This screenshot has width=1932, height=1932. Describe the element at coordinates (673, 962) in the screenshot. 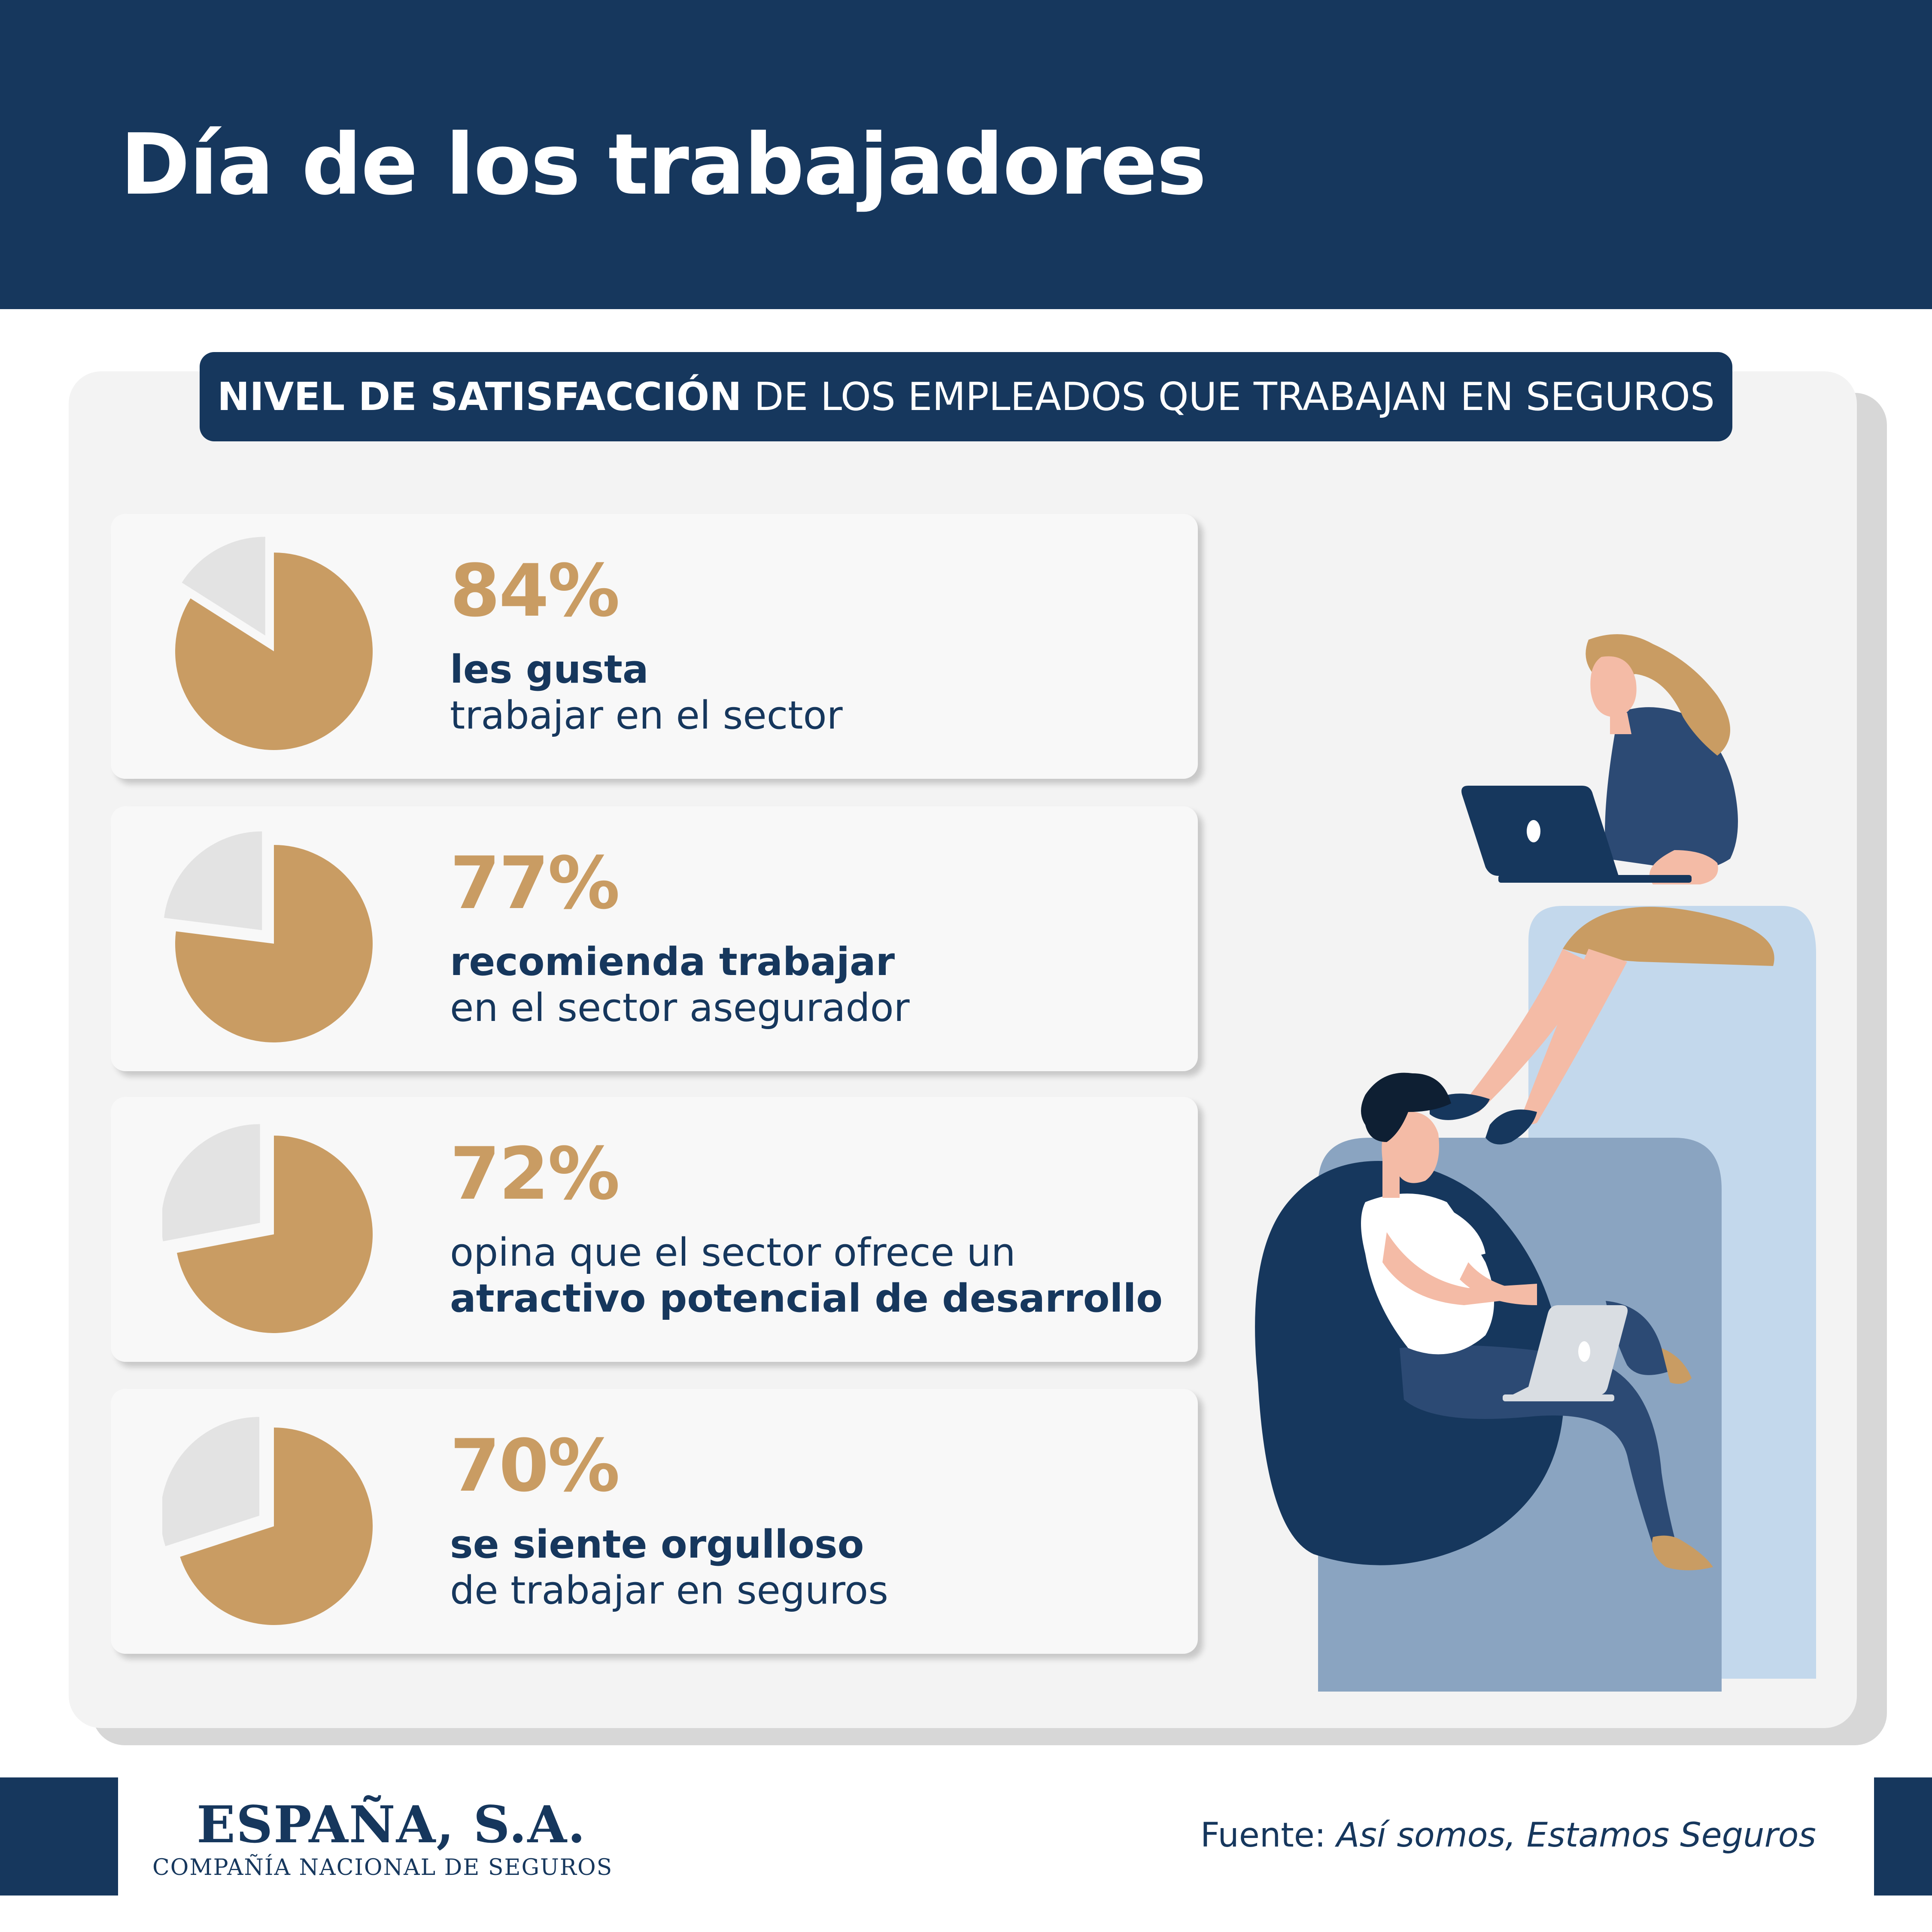

I see `stat-line-1: recomienda trabajar` at that location.